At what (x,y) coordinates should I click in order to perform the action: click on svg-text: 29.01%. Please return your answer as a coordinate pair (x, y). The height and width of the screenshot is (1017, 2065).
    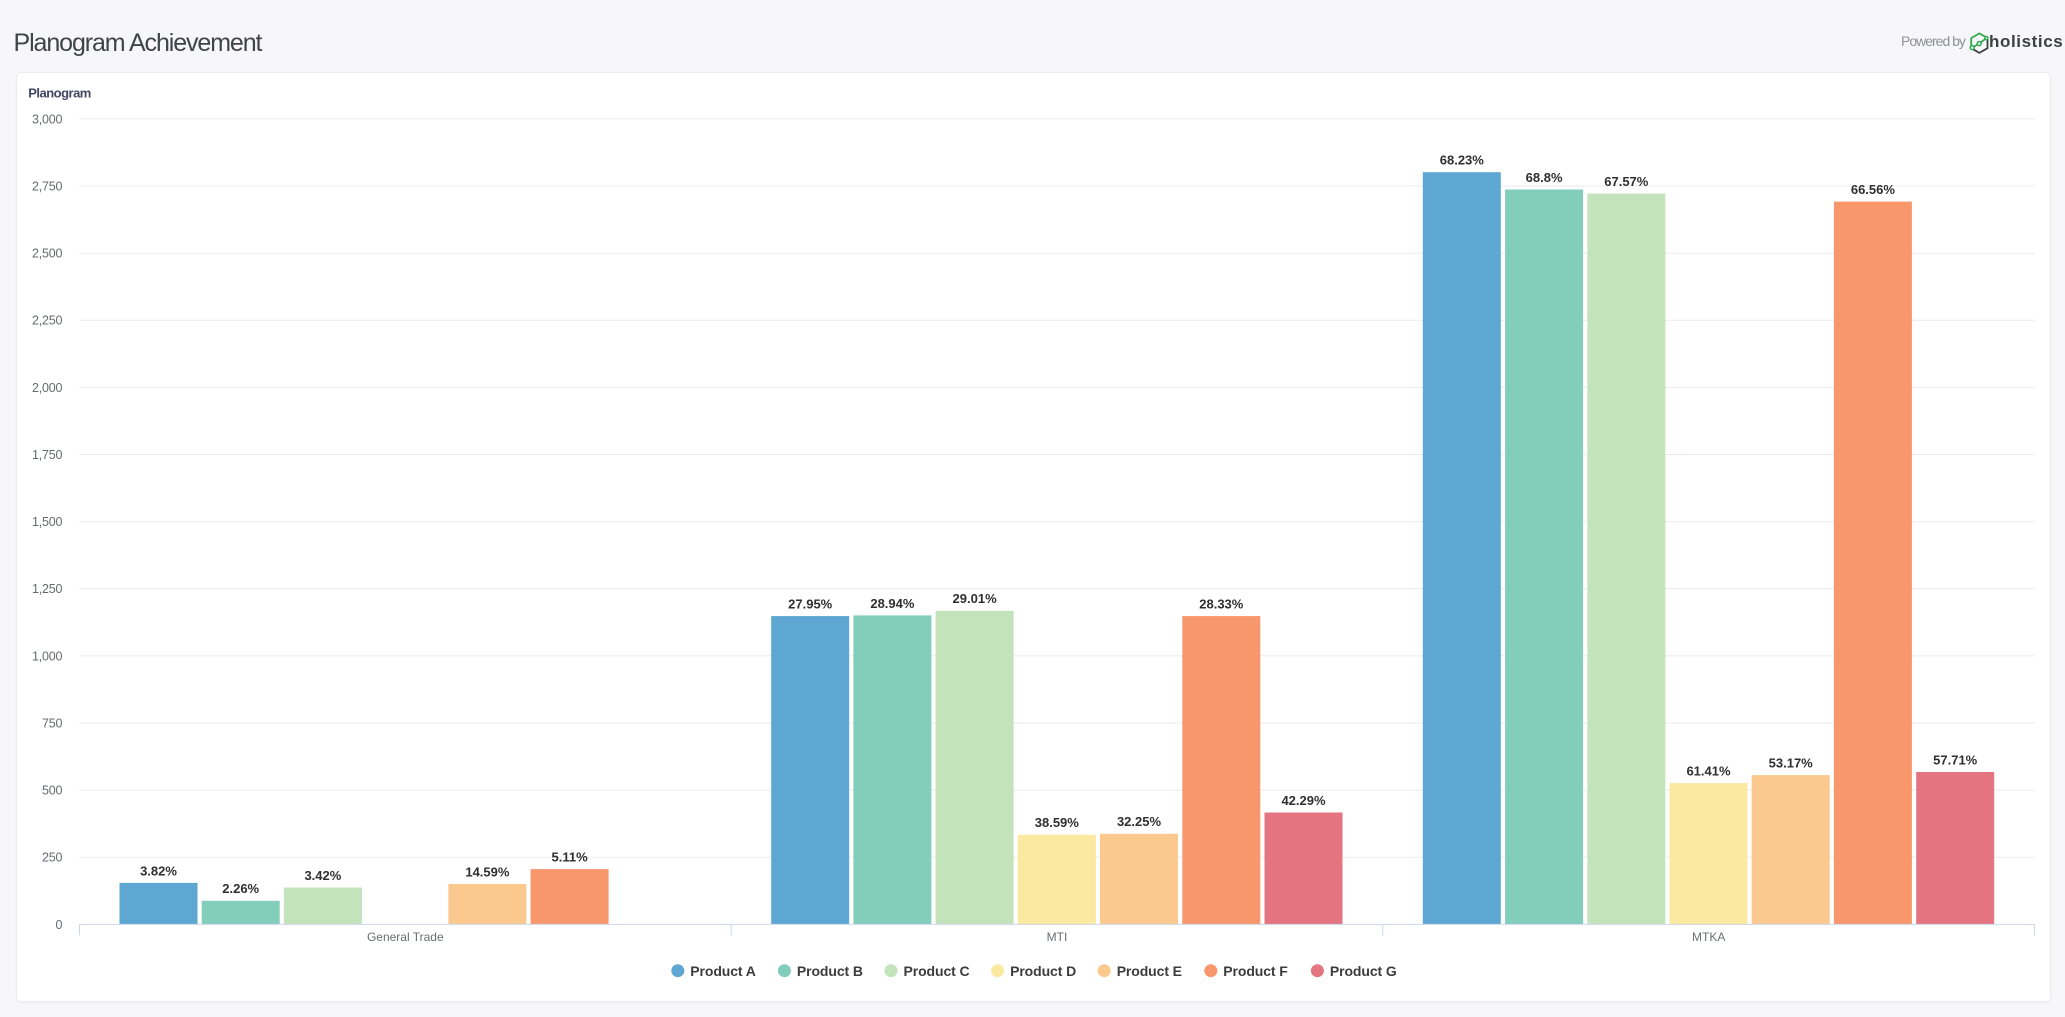
    Looking at the image, I should click on (974, 598).